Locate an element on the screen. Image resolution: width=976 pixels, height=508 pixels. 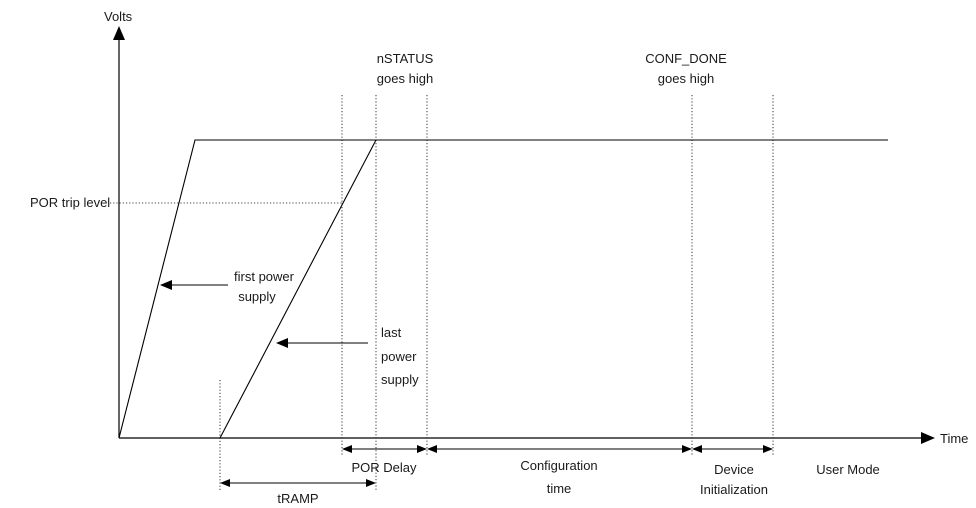
x-axis-label: Time is located at coordinates (954, 438).